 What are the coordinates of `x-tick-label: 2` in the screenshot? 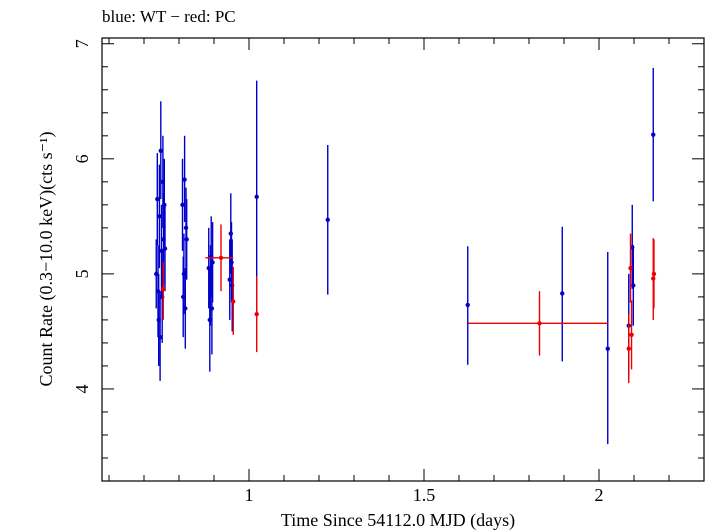 It's located at (599, 495).